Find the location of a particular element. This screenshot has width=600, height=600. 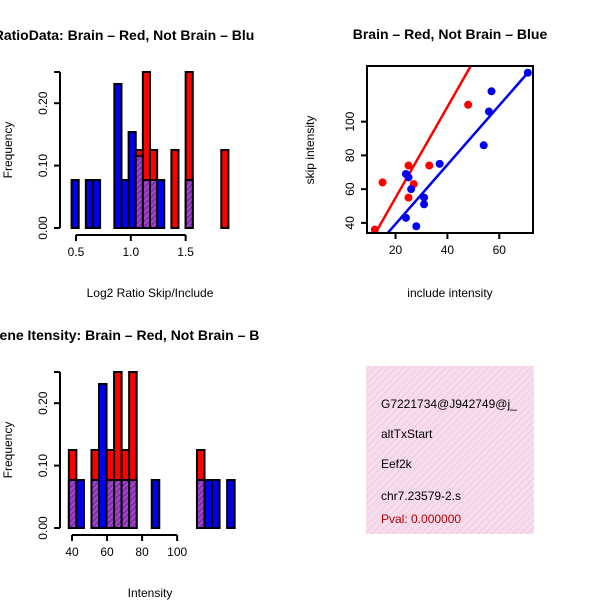

intensity-scatter-ylabel: skip intensity is located at coordinates (310, 150).